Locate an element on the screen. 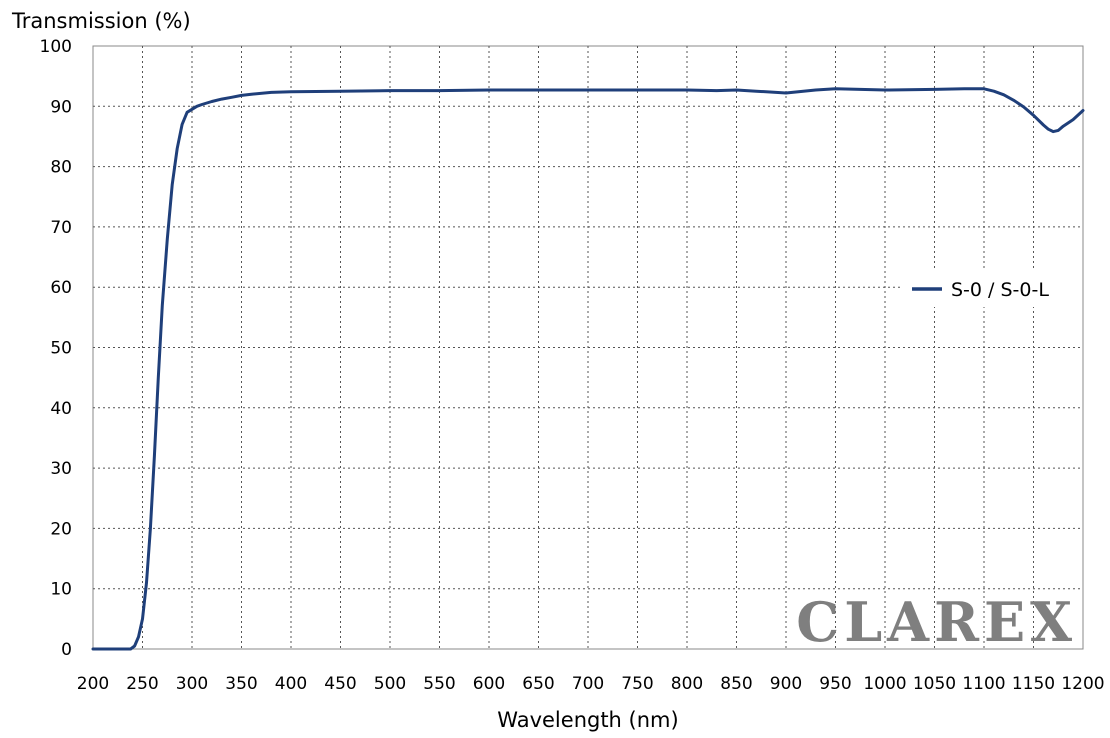  y-tick-label-8: 80 is located at coordinates (61, 168).